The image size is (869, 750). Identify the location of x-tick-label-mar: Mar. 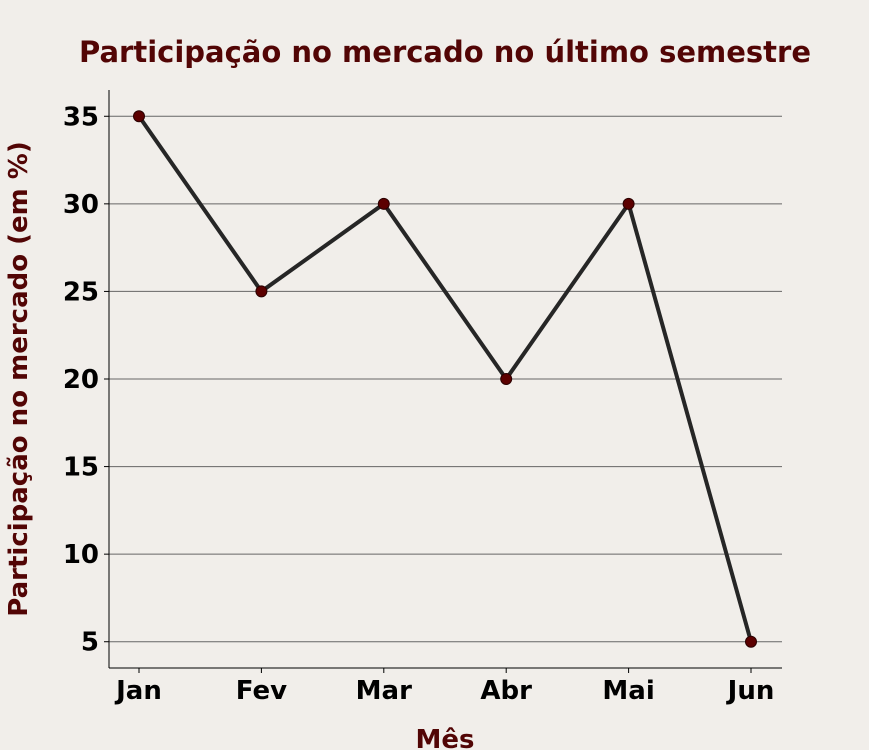
(384, 691).